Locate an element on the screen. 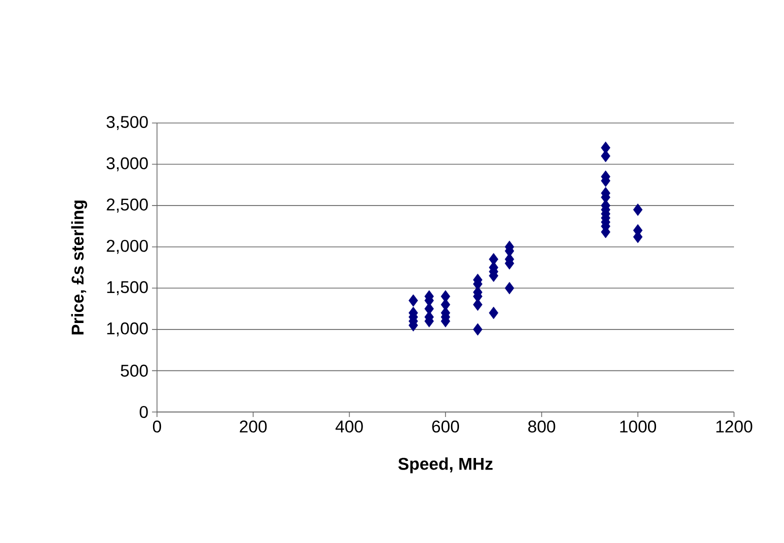  x-tick-label: 1200 is located at coordinates (734, 426).